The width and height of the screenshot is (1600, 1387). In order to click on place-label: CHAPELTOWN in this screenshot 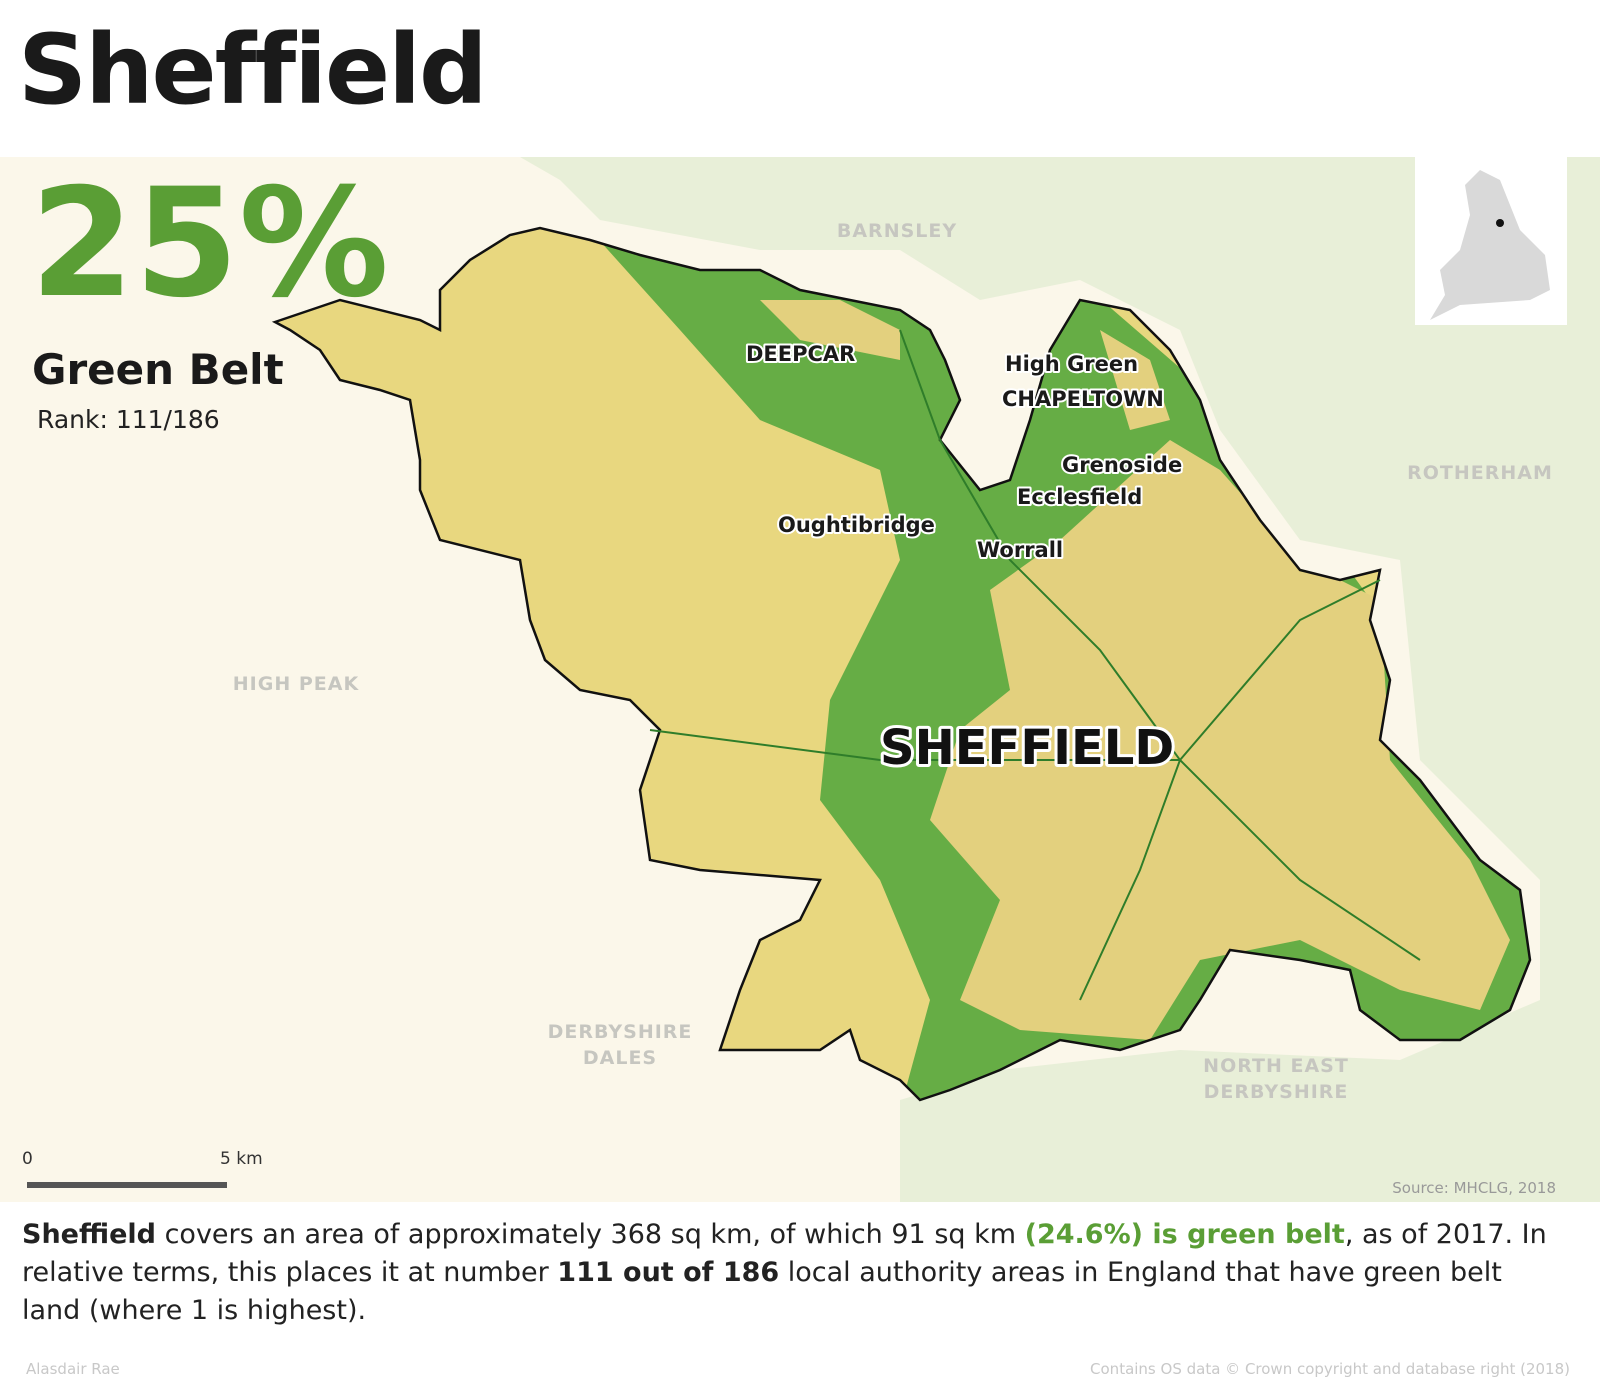, I will do `click(1083, 399)`.